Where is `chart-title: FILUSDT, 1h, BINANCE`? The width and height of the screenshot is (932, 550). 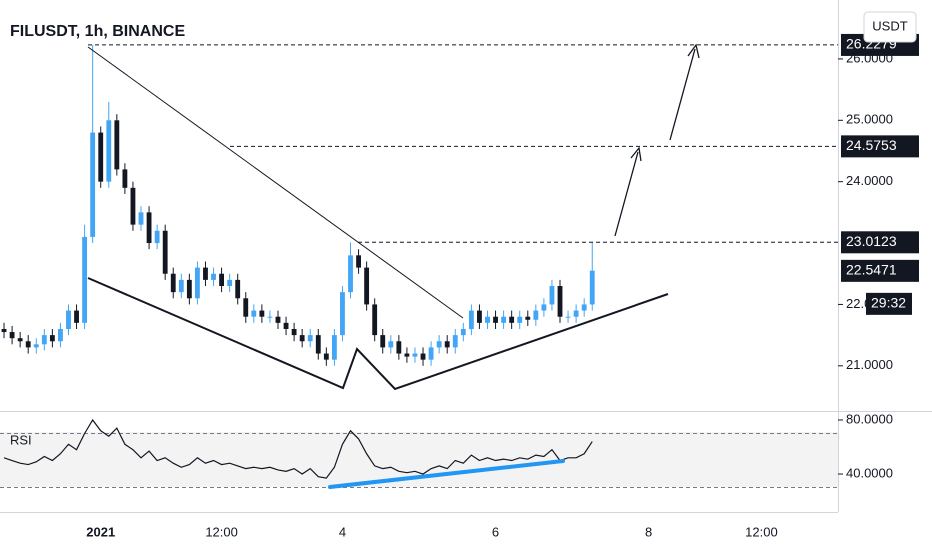 chart-title: FILUSDT, 1h, BINANCE is located at coordinates (97, 31).